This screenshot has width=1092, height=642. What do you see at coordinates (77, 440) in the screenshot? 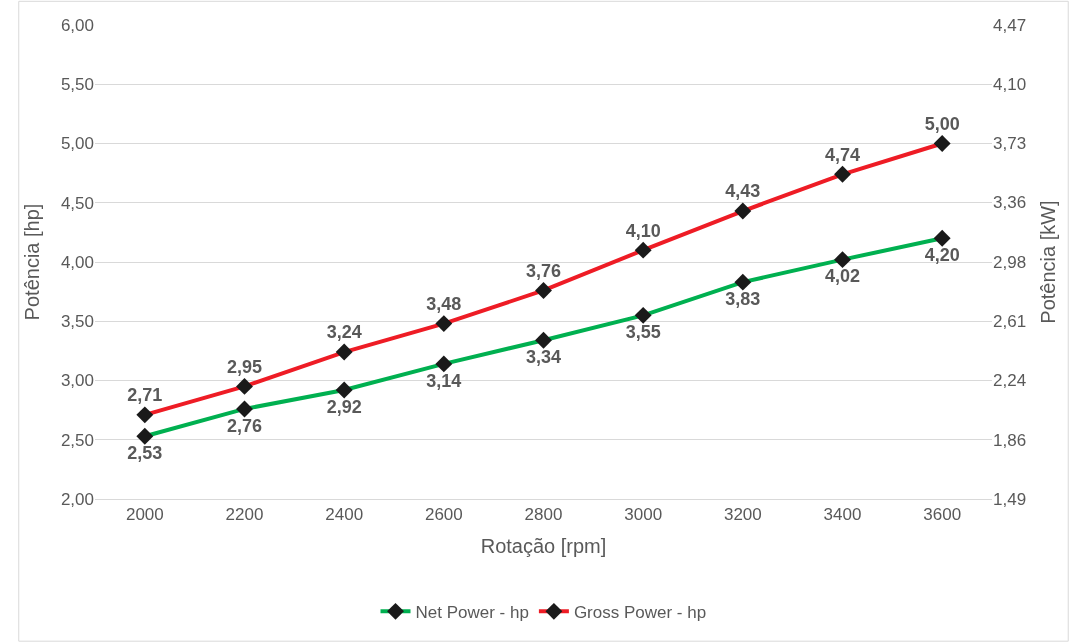
I see `y-tick-label: 2,50` at bounding box center [77, 440].